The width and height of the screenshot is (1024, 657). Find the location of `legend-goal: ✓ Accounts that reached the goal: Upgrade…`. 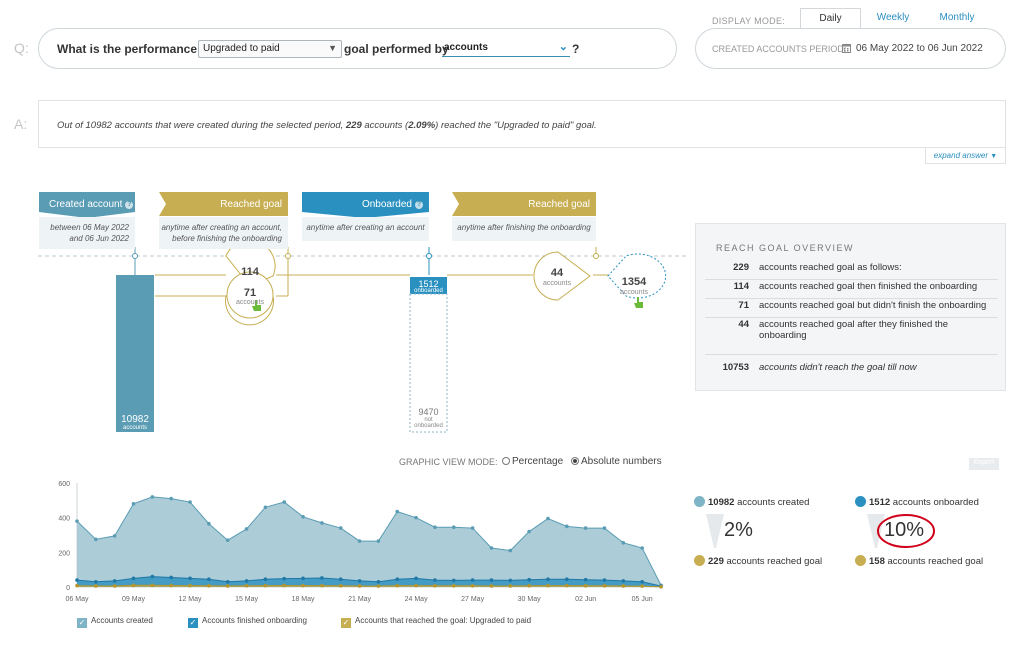

legend-goal: ✓ Accounts that reached the goal: Upgrade… is located at coordinates (436, 622).